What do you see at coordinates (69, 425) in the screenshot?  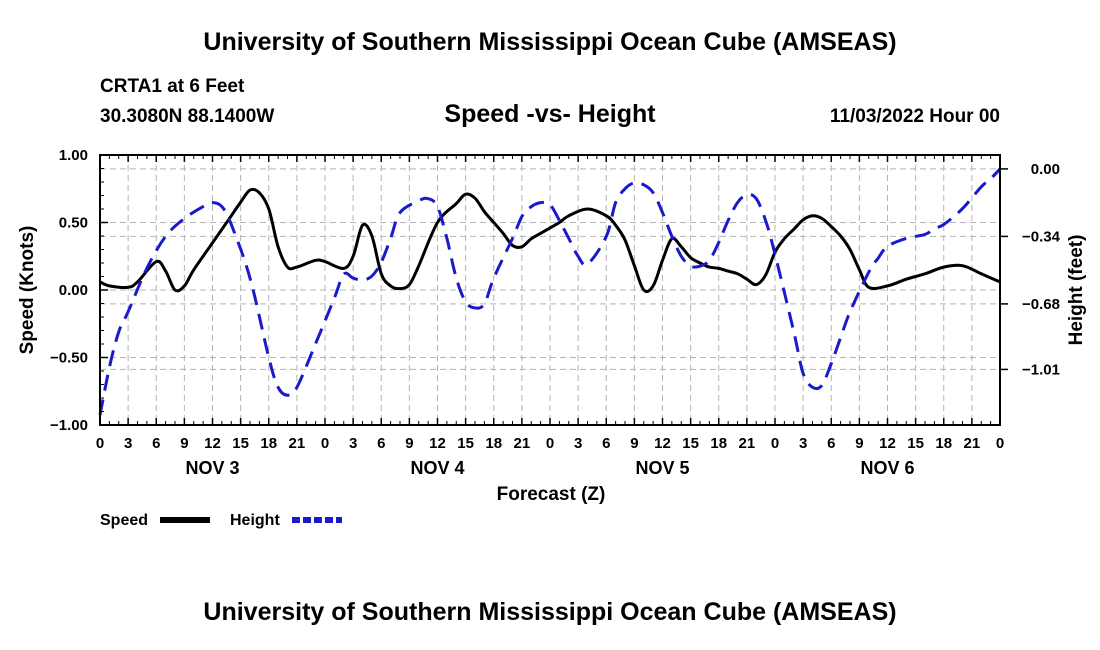 I see `left-tick-label: −1.00` at bounding box center [69, 425].